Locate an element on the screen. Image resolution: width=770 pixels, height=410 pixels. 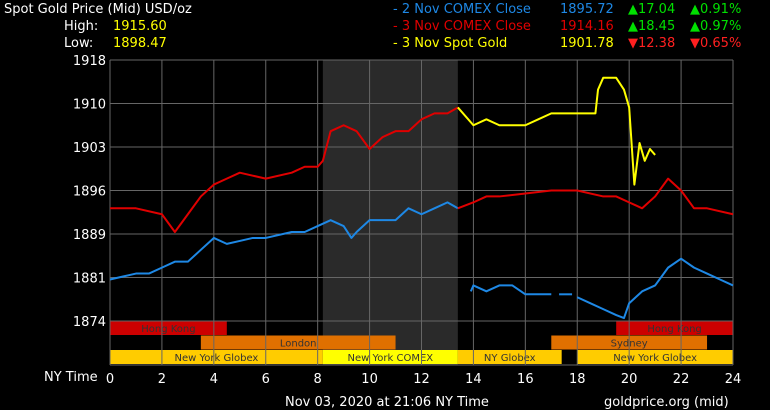
y-tick-label: 1910 is located at coordinates (89, 105).